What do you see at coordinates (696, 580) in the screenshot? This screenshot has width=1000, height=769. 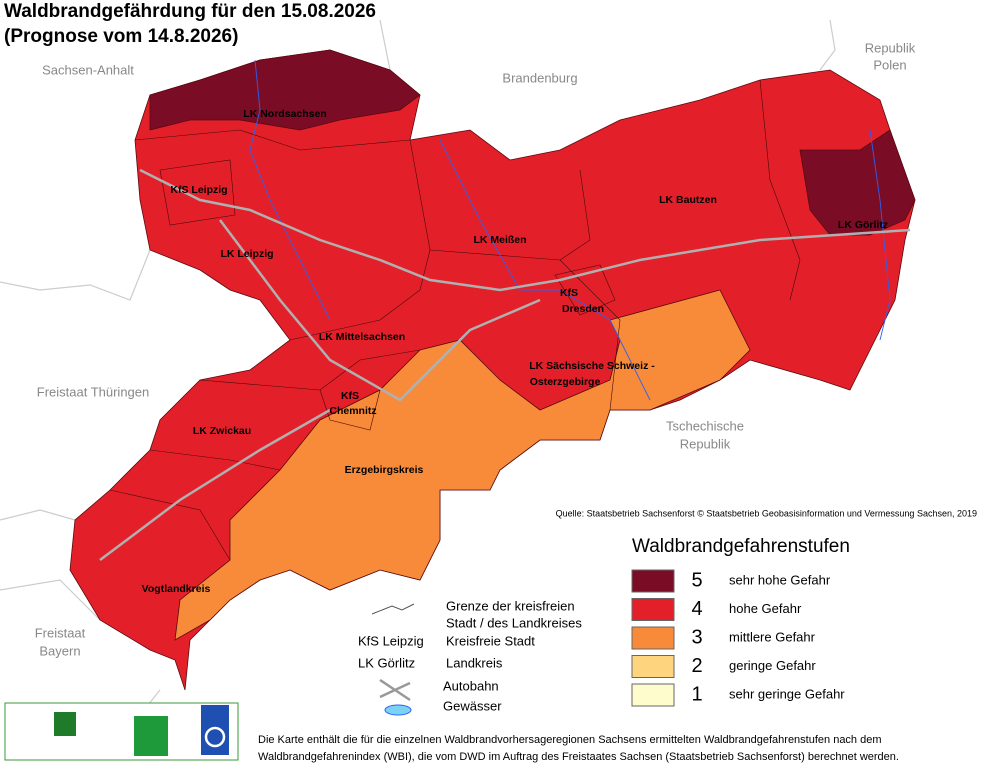 I see `legend-number: 5` at bounding box center [696, 580].